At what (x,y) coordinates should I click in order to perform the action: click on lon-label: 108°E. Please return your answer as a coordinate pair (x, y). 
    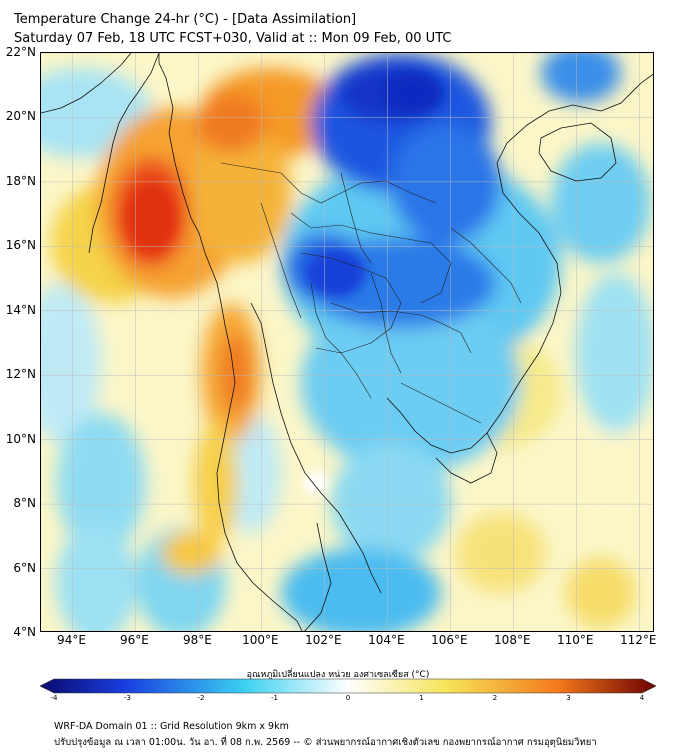
    Looking at the image, I should click on (512, 640).